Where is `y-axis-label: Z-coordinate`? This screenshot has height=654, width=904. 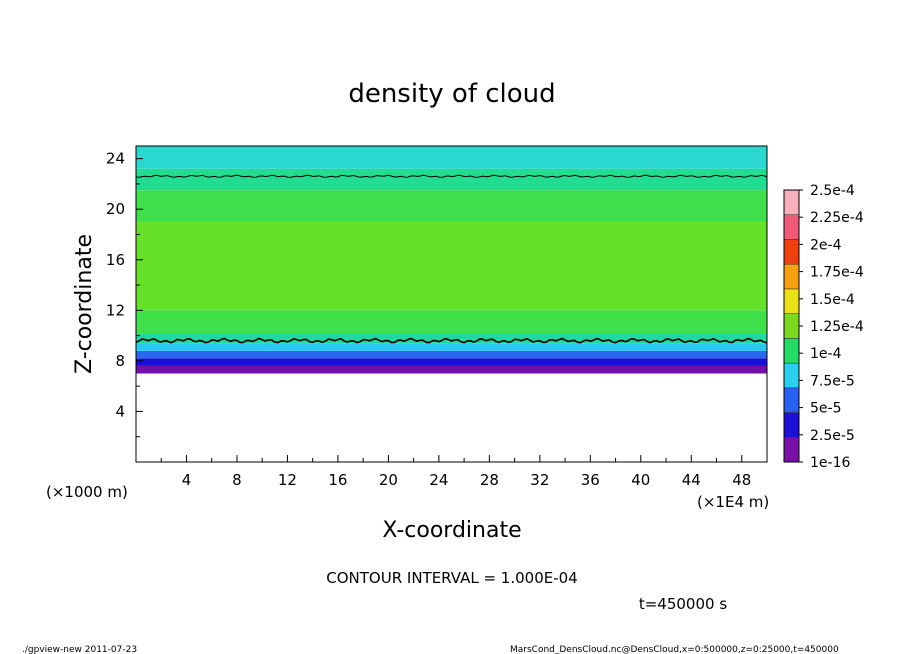
y-axis-label: Z-coordinate is located at coordinates (84, 304).